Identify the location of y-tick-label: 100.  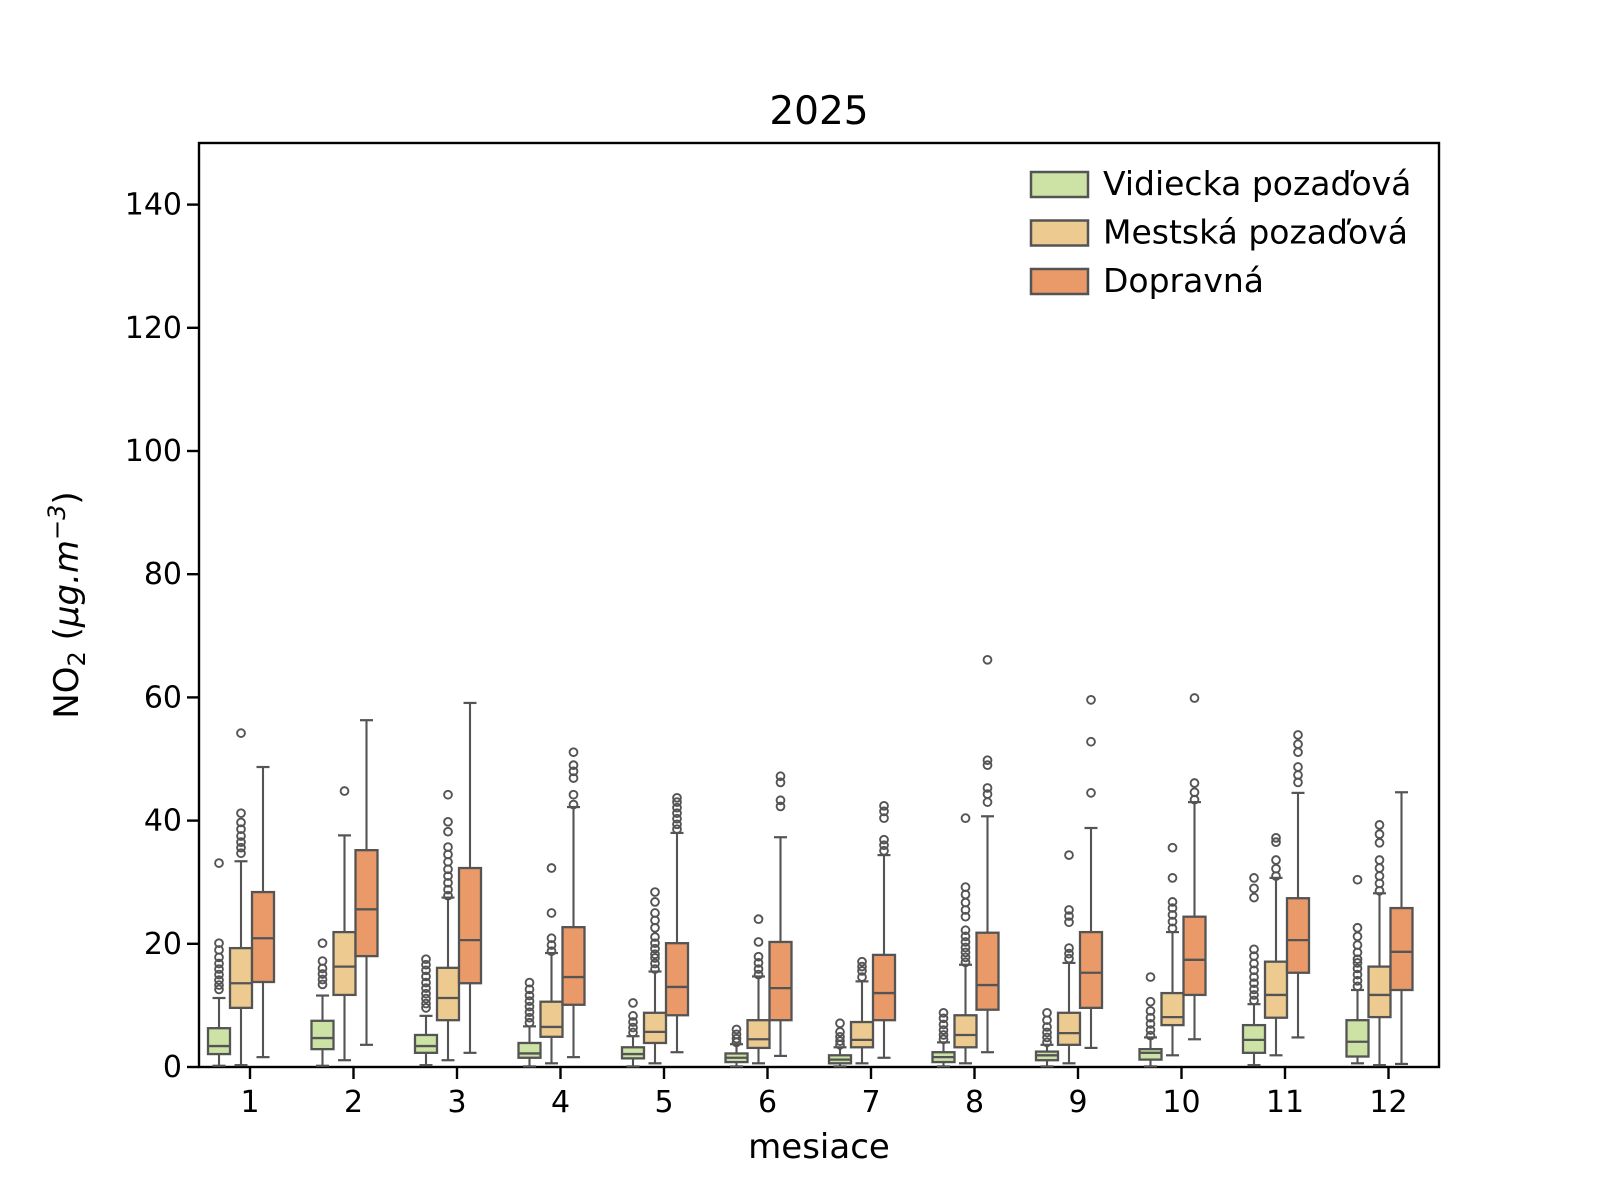
(153, 451).